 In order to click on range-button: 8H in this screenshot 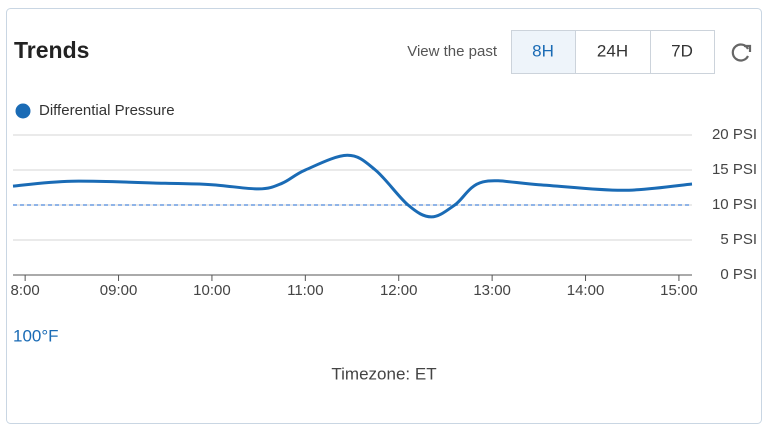, I will do `click(543, 52)`.